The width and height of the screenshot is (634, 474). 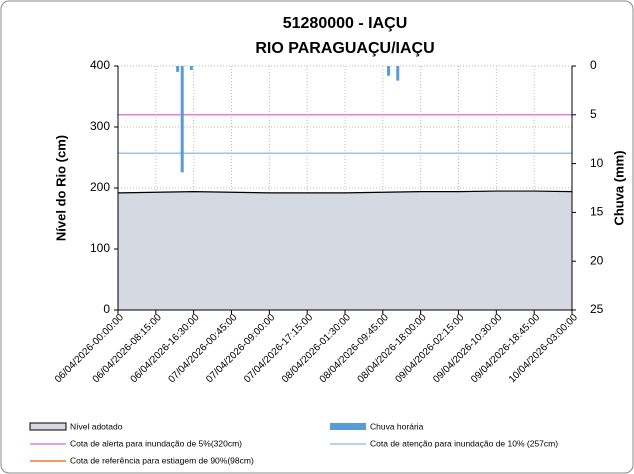 I want to click on y2-tick-label: 0, so click(x=593, y=65).